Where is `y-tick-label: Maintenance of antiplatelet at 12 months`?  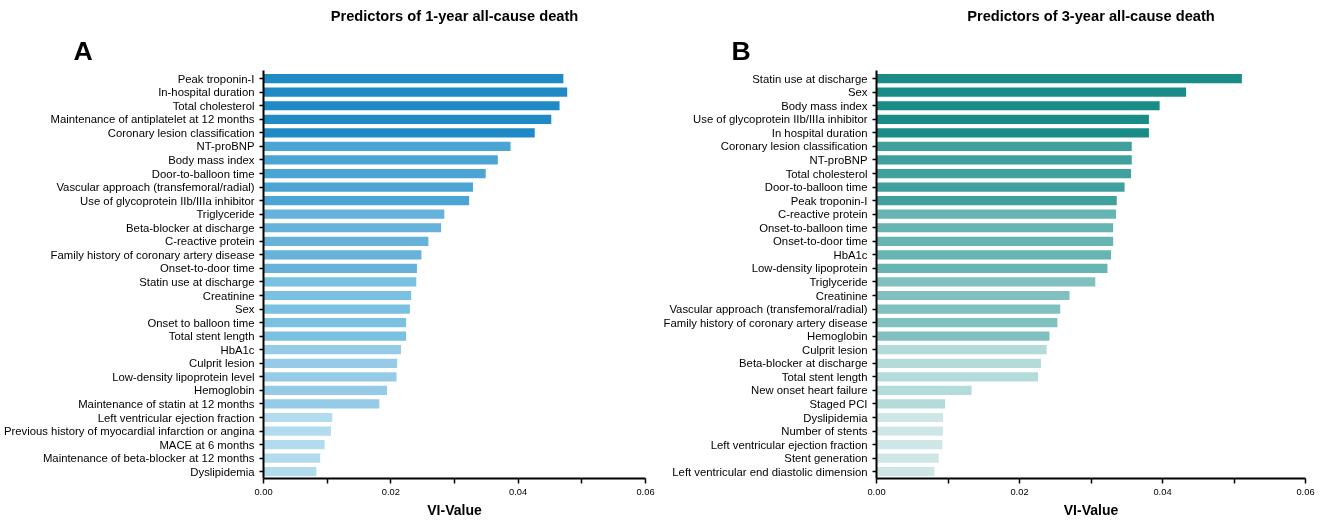
y-tick-label: Maintenance of antiplatelet at 12 months is located at coordinates (152, 119).